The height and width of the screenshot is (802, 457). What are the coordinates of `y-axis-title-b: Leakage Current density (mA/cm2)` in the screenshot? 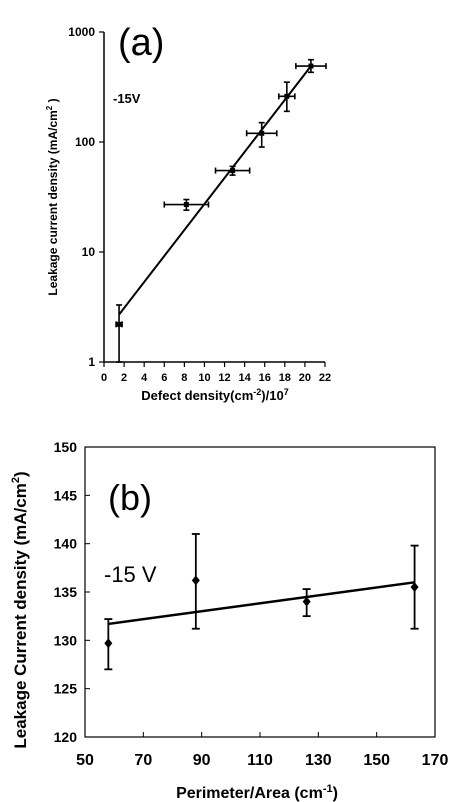 It's located at (20, 609).